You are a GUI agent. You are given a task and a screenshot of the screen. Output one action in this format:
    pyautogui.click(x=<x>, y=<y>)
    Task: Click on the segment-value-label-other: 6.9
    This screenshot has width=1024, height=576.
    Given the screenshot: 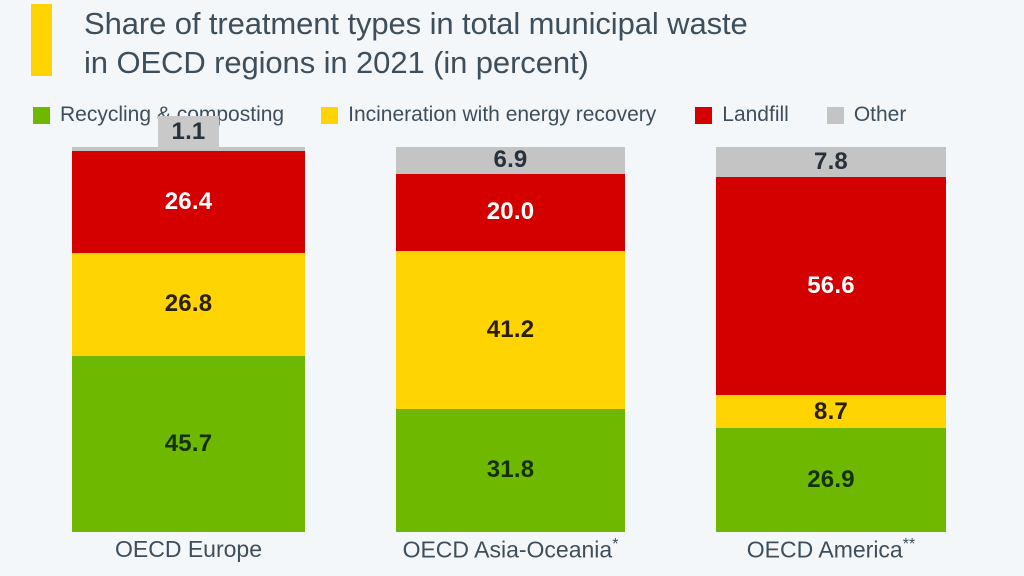 What is the action you would take?
    pyautogui.click(x=510, y=160)
    